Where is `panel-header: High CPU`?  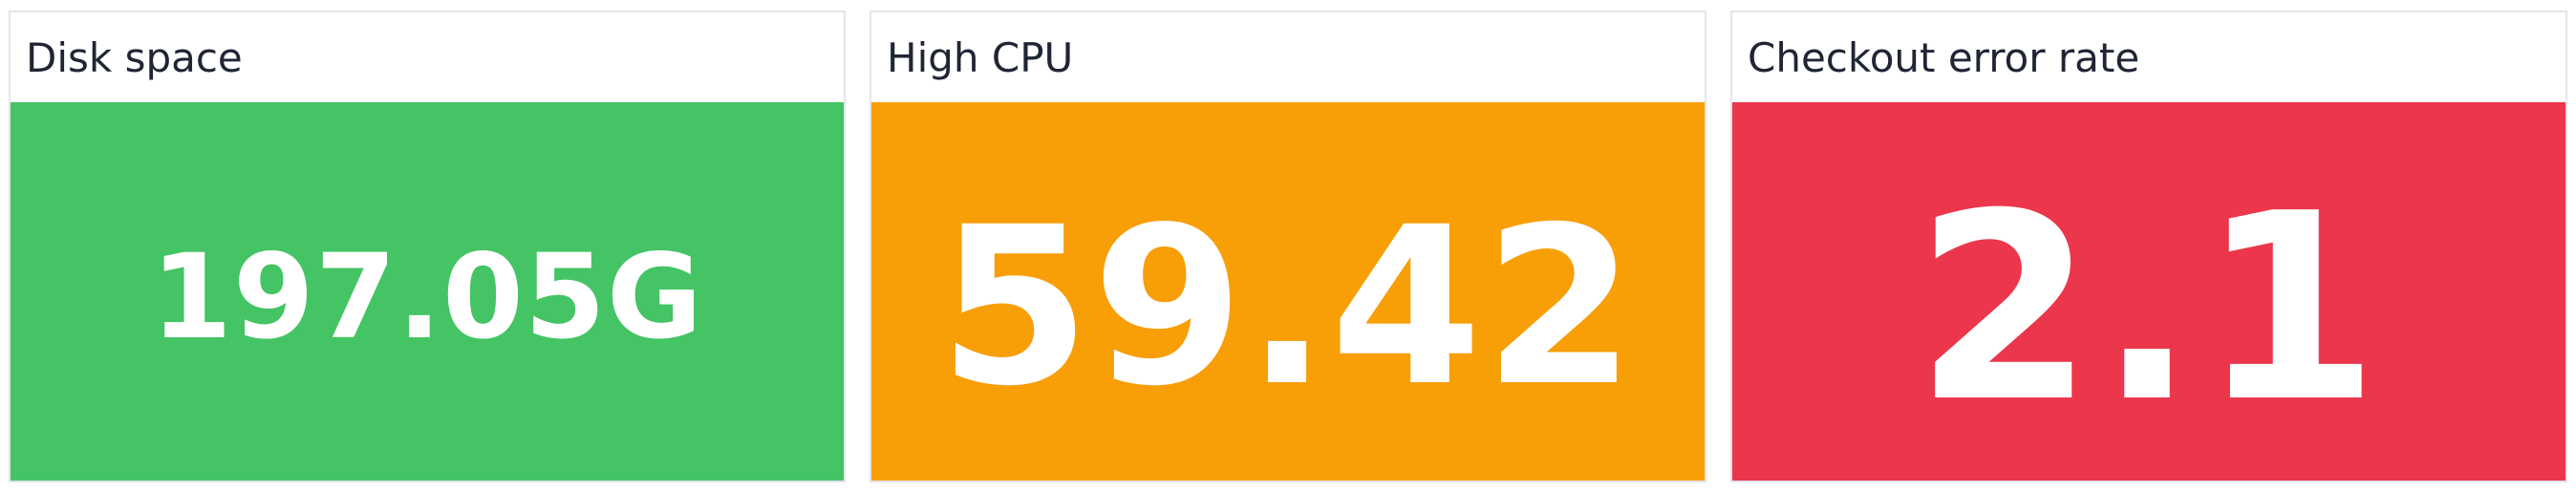
panel-header: High CPU is located at coordinates (1288, 57).